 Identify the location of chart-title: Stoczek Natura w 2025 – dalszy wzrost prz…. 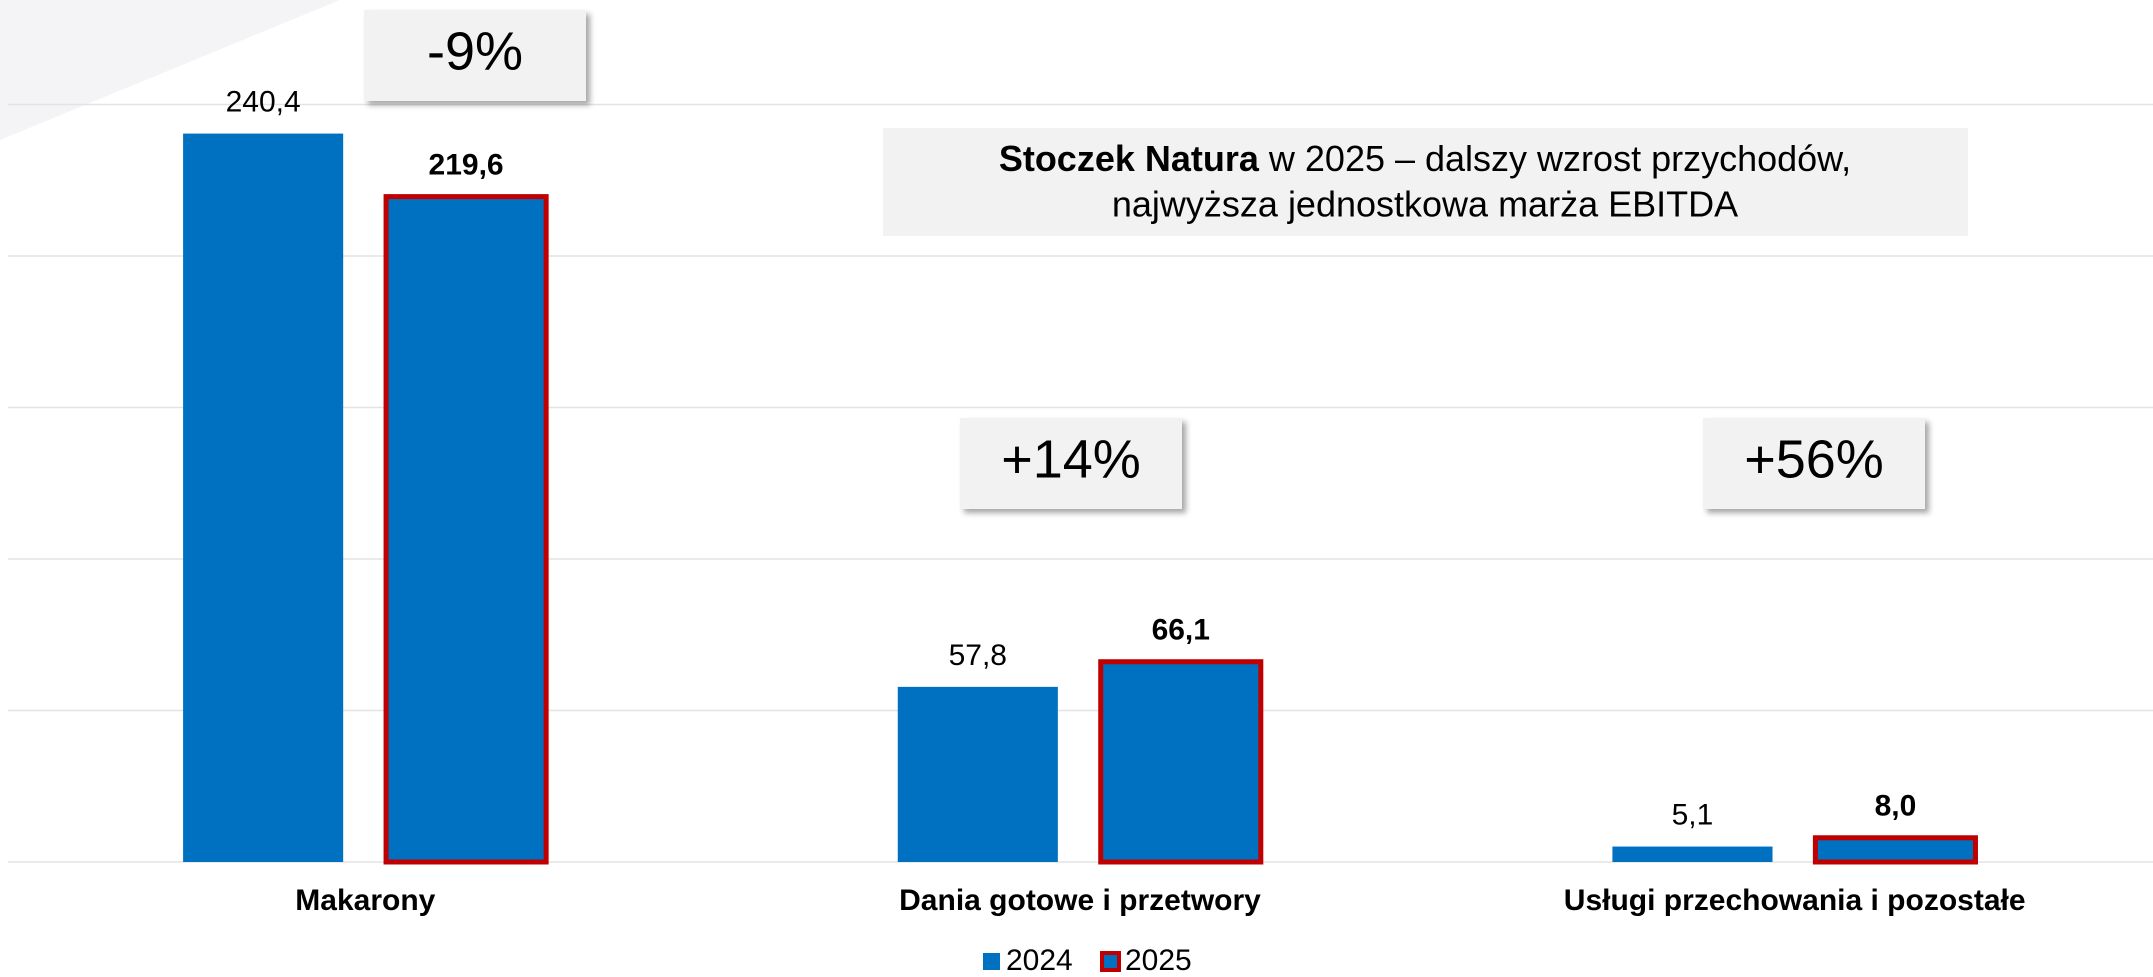
(1425, 158).